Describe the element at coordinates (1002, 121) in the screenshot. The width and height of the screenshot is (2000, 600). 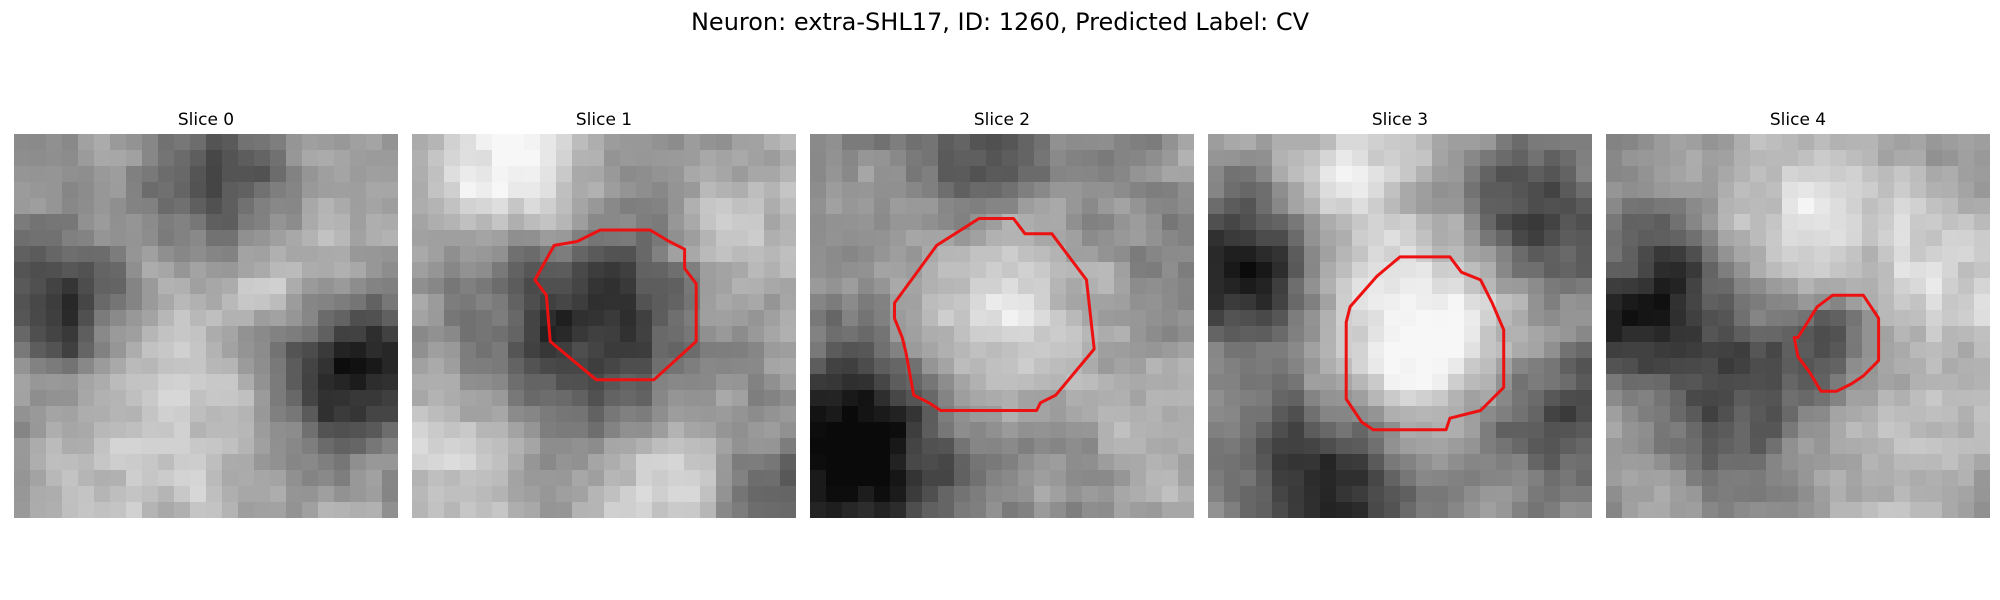
I see `slice-2-title: Slice 2` at that location.